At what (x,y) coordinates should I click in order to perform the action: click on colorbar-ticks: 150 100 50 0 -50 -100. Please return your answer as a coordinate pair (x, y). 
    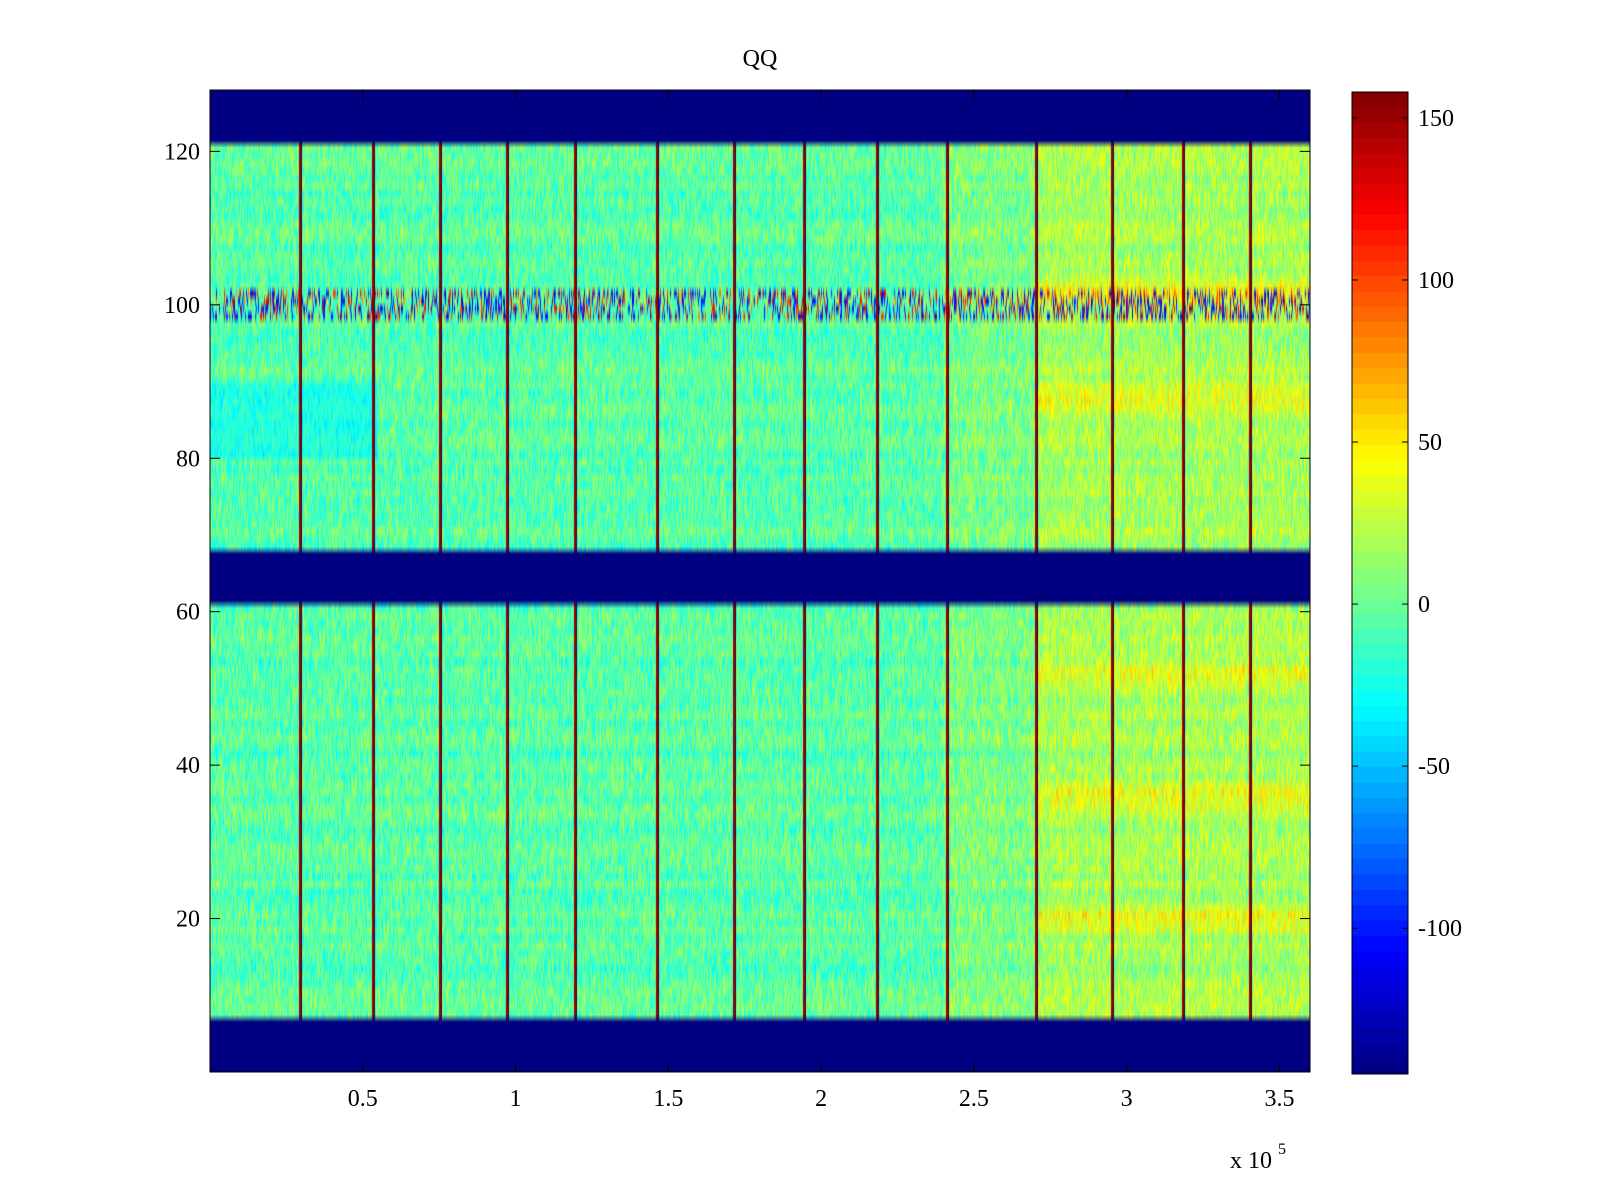
    Looking at the image, I should click on (1407, 524).